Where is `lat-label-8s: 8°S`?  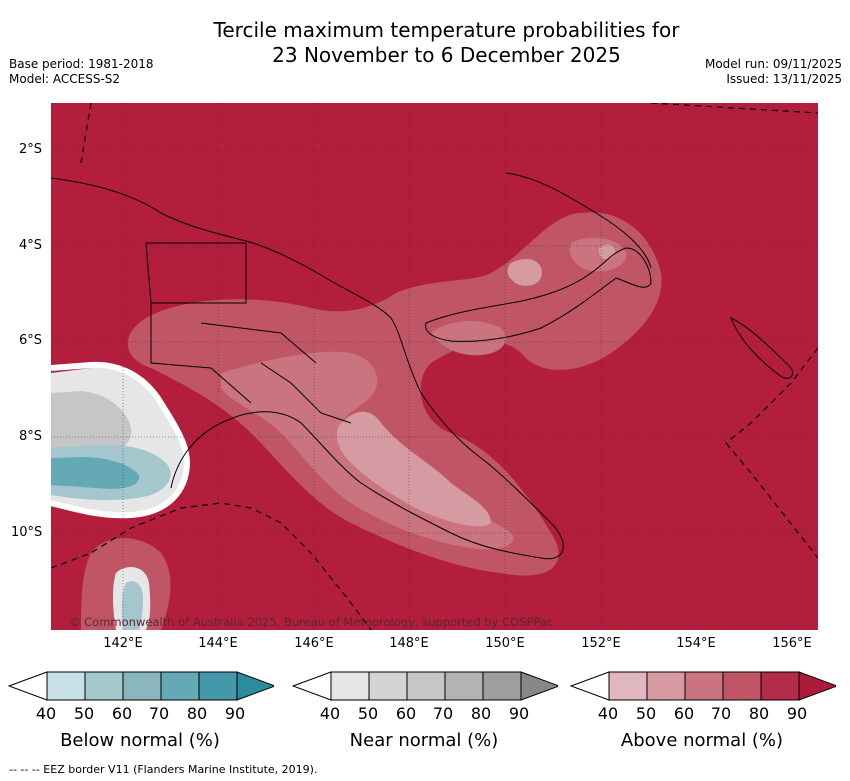
lat-label-8s: 8°S is located at coordinates (31, 436).